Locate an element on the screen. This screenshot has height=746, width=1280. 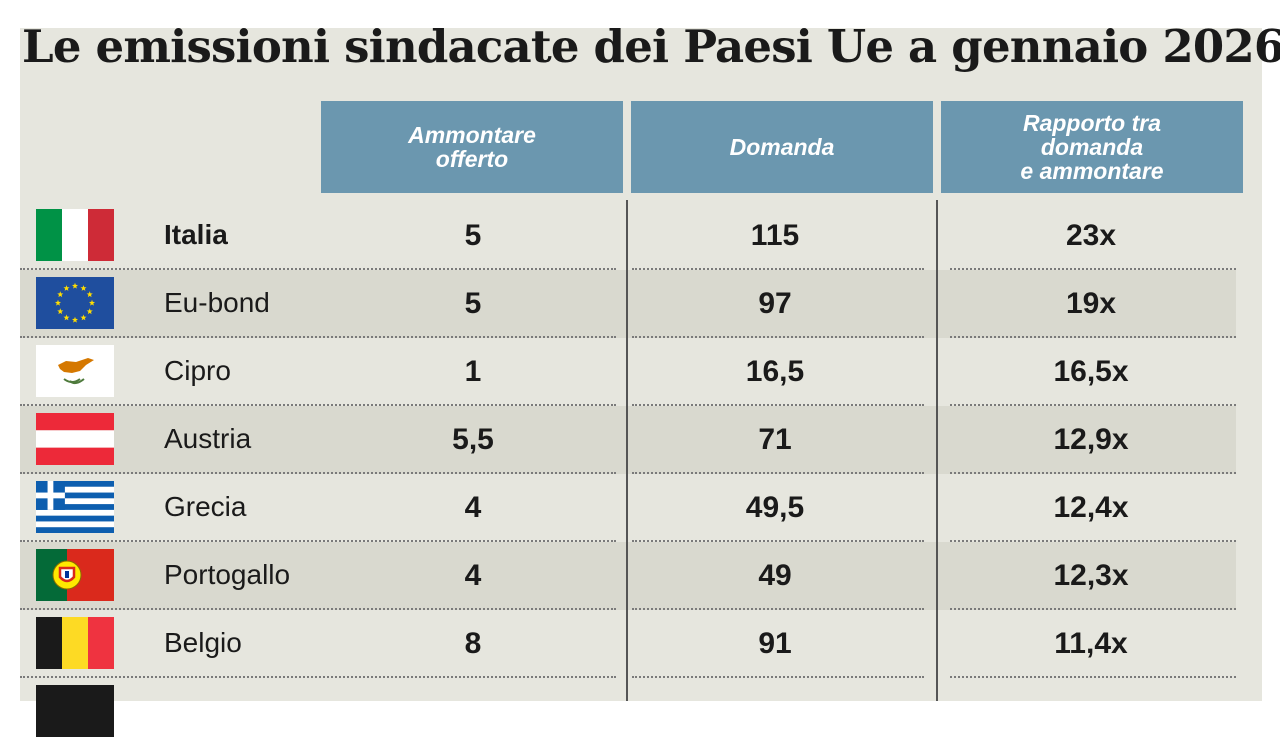
country-name: Belgio is located at coordinates (203, 642).